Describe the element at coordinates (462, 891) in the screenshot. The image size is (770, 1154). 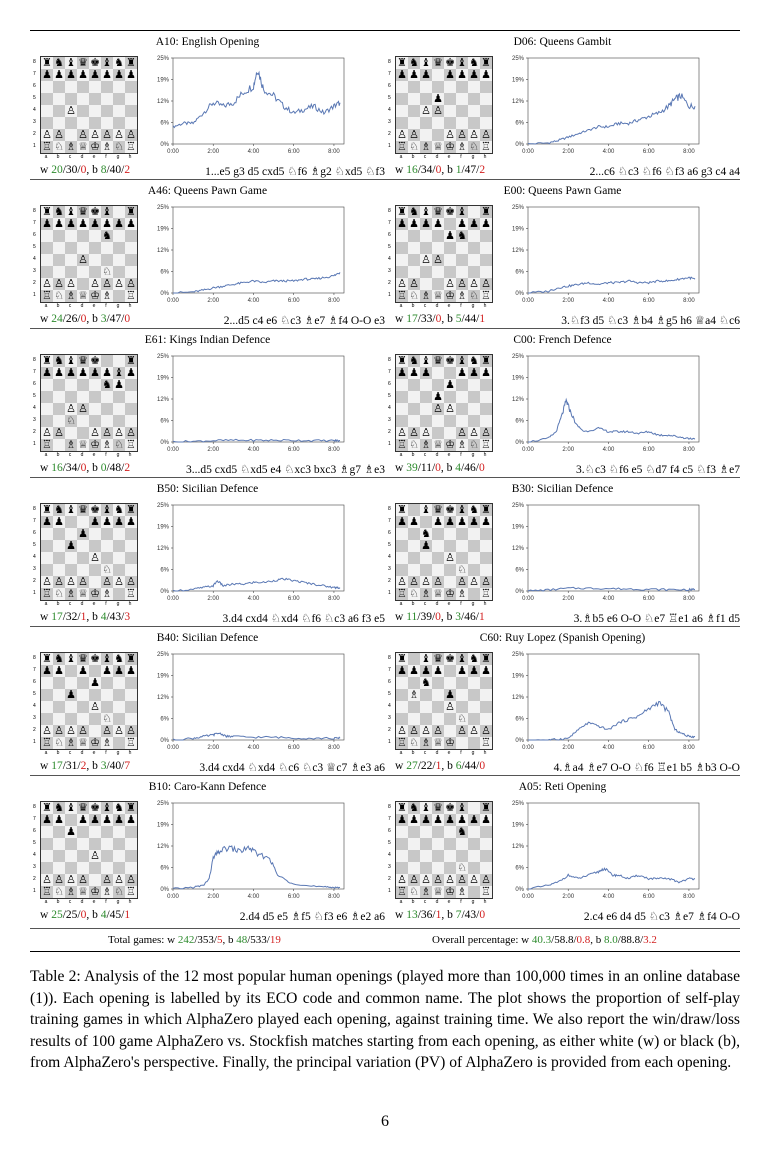
I see `chess-piece: ♗` at that location.